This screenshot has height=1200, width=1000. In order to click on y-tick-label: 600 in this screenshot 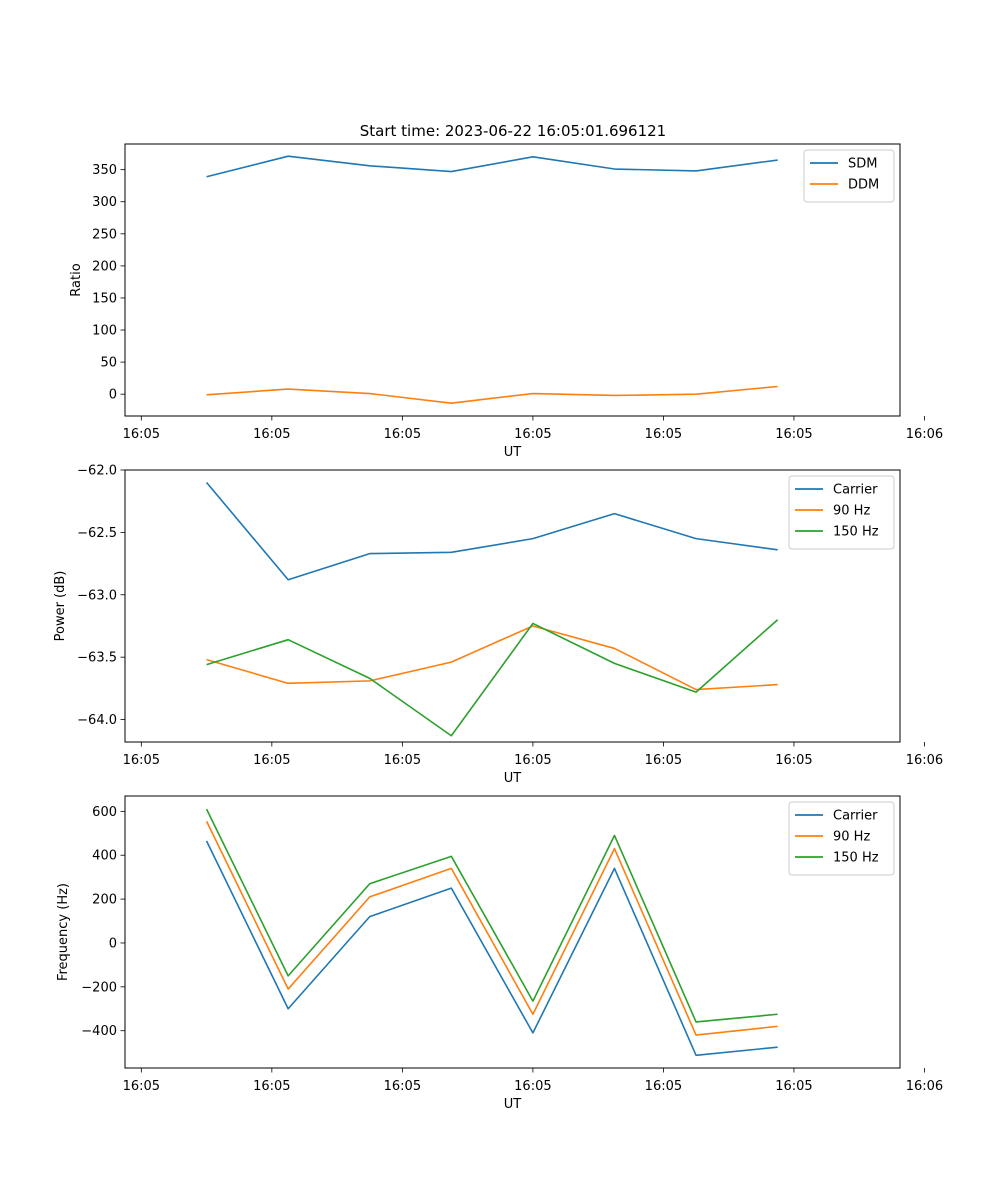, I will do `click(104, 812)`.